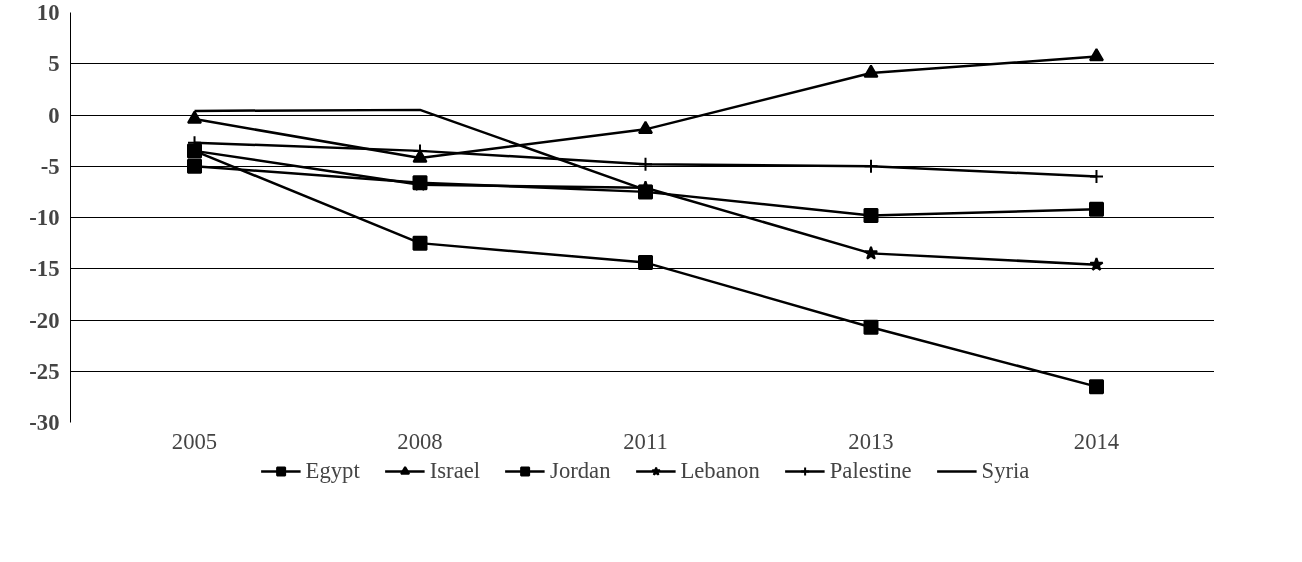  I want to click on legend-label: Syria, so click(1005, 471).